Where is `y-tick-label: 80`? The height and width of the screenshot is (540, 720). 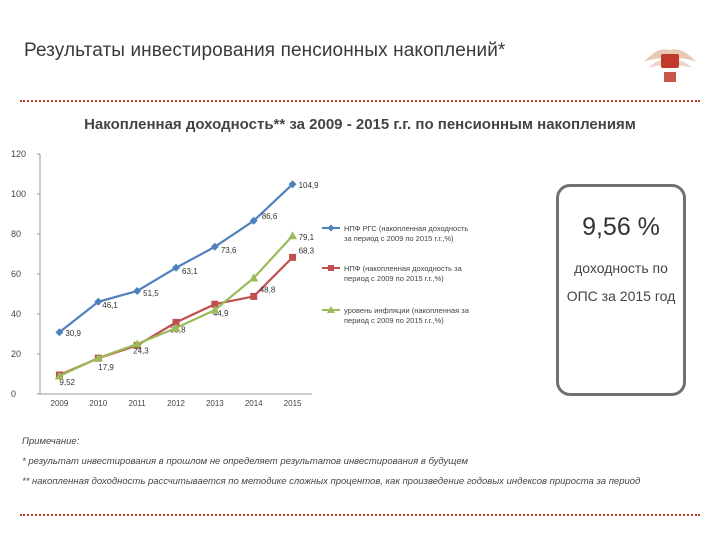
y-tick-label: 80 is located at coordinates (16, 234).